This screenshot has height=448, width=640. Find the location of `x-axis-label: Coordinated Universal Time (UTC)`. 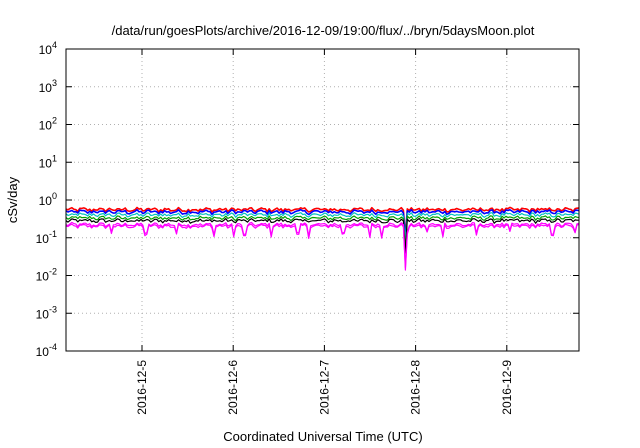

x-axis-label: Coordinated Universal Time (UTC) is located at coordinates (322, 436).